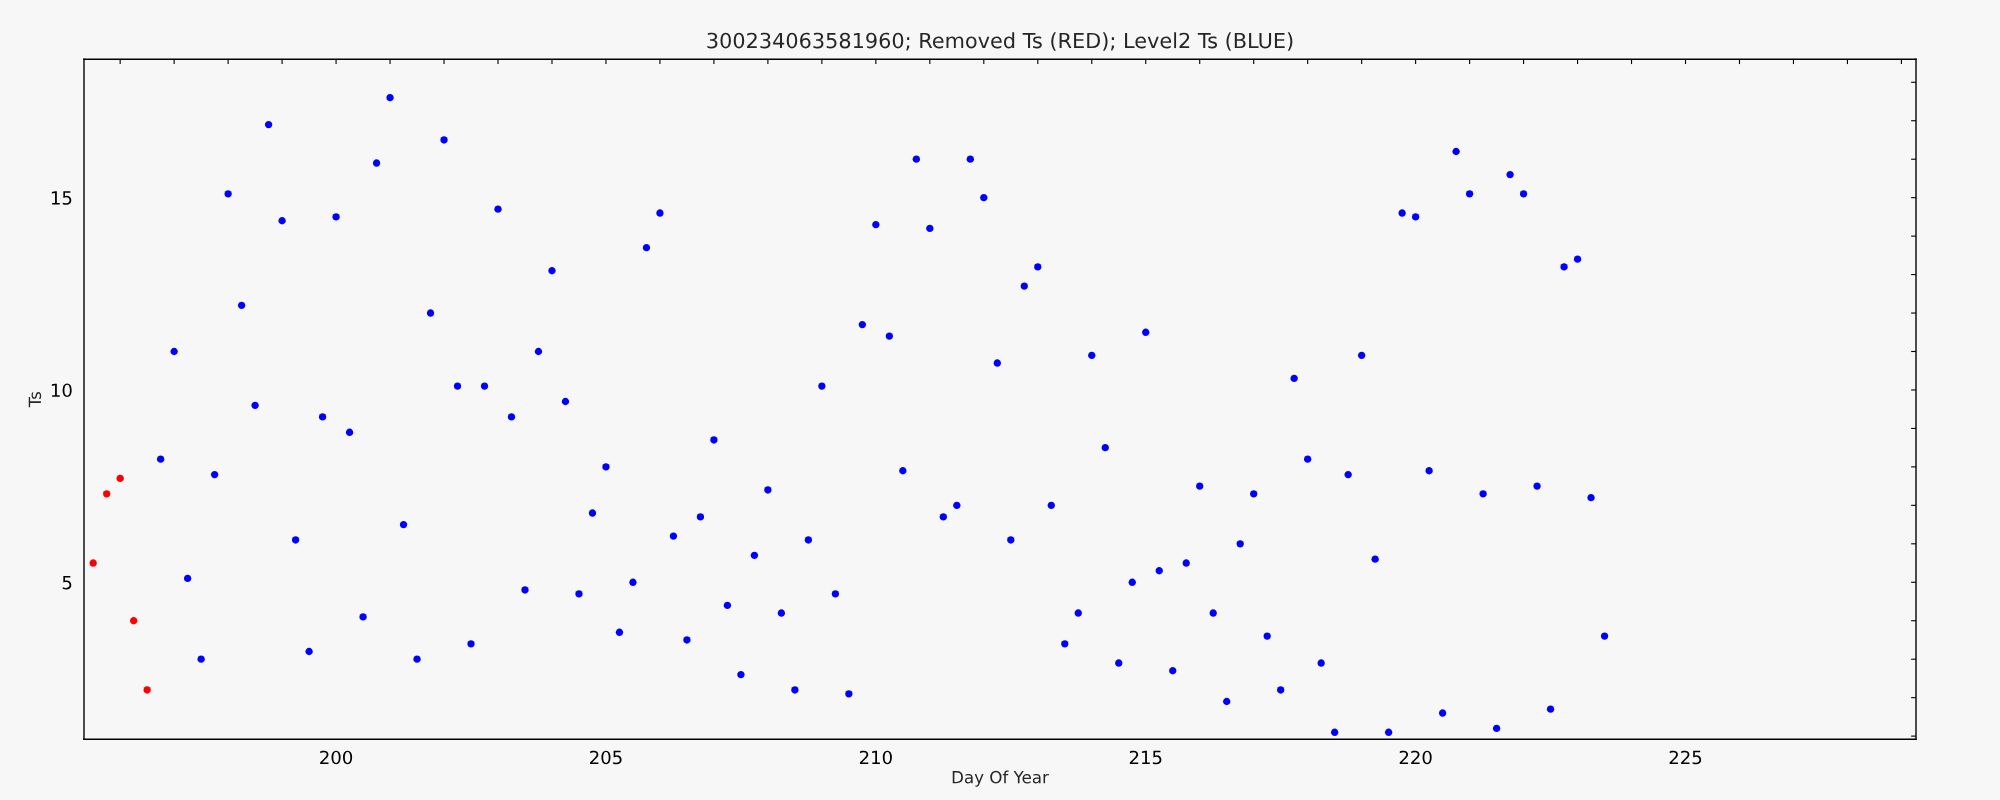 This screenshot has height=800, width=2000. Describe the element at coordinates (35, 399) in the screenshot. I see `y-axis-title: Ts` at that location.